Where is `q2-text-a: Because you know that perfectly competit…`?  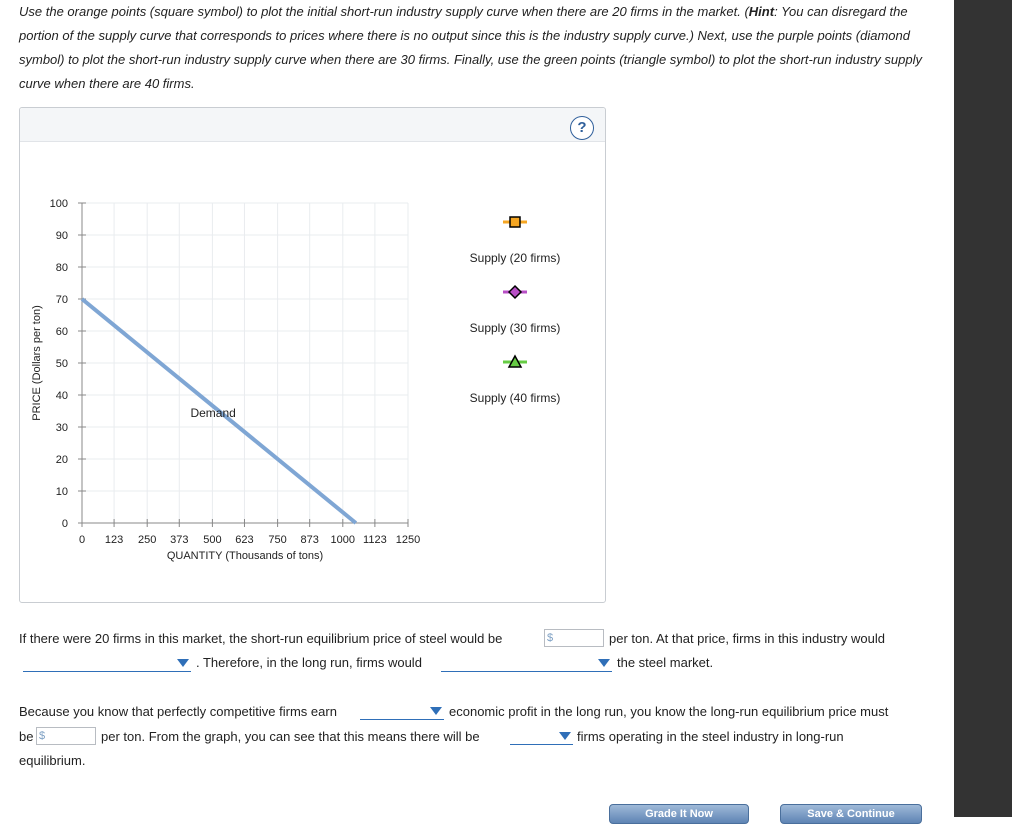
q2-text-a: Because you know that perfectly competit… is located at coordinates (178, 711).